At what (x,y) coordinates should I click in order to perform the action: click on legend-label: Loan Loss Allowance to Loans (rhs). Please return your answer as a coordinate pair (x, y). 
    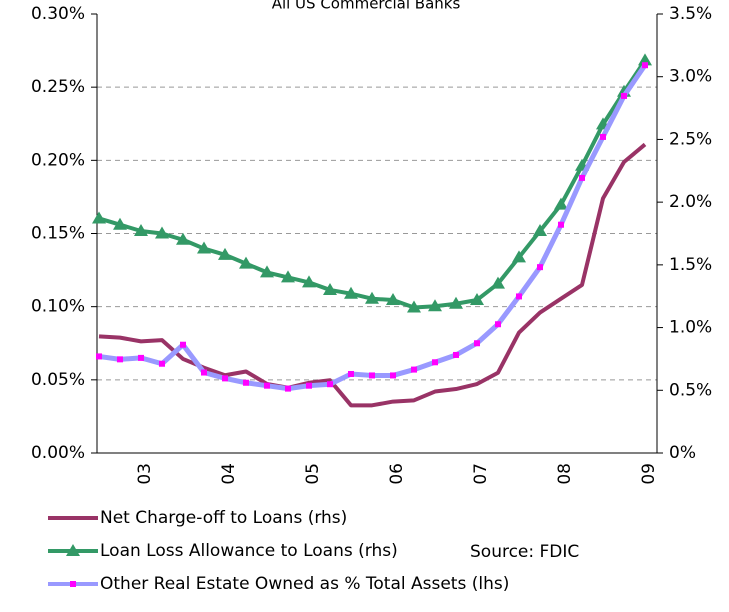
    Looking at the image, I should click on (249, 551).